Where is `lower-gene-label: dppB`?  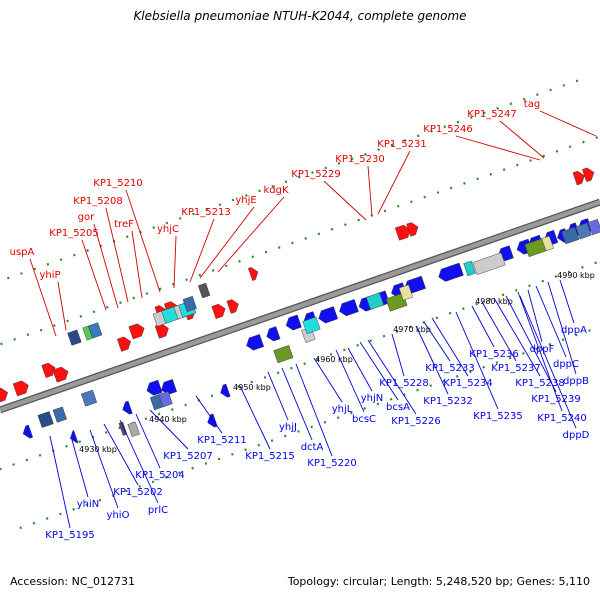
lower-gene-label: dppB is located at coordinates (576, 381).